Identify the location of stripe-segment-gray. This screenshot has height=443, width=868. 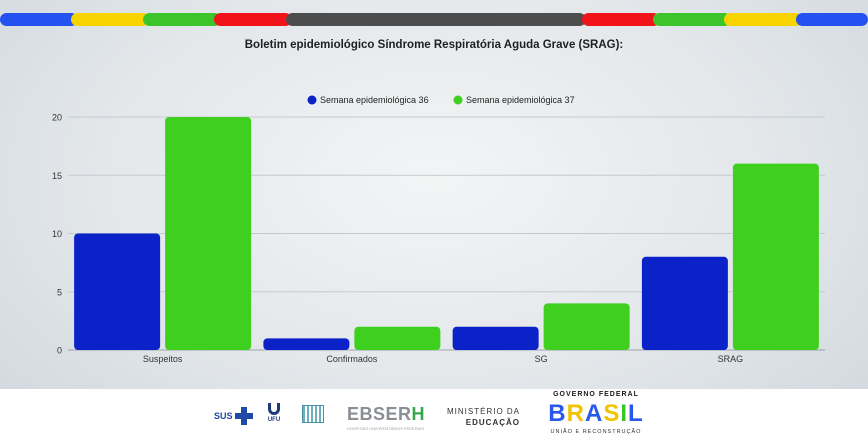
(436, 19).